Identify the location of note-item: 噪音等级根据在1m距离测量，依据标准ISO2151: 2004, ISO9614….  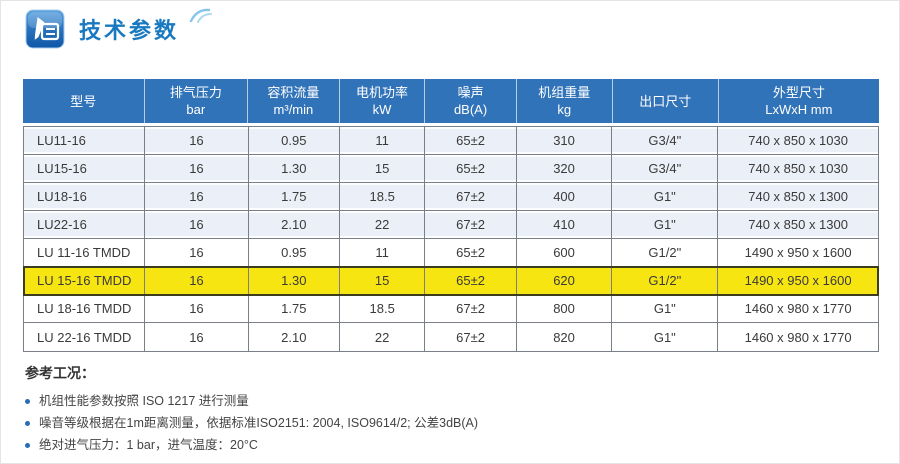
(251, 423).